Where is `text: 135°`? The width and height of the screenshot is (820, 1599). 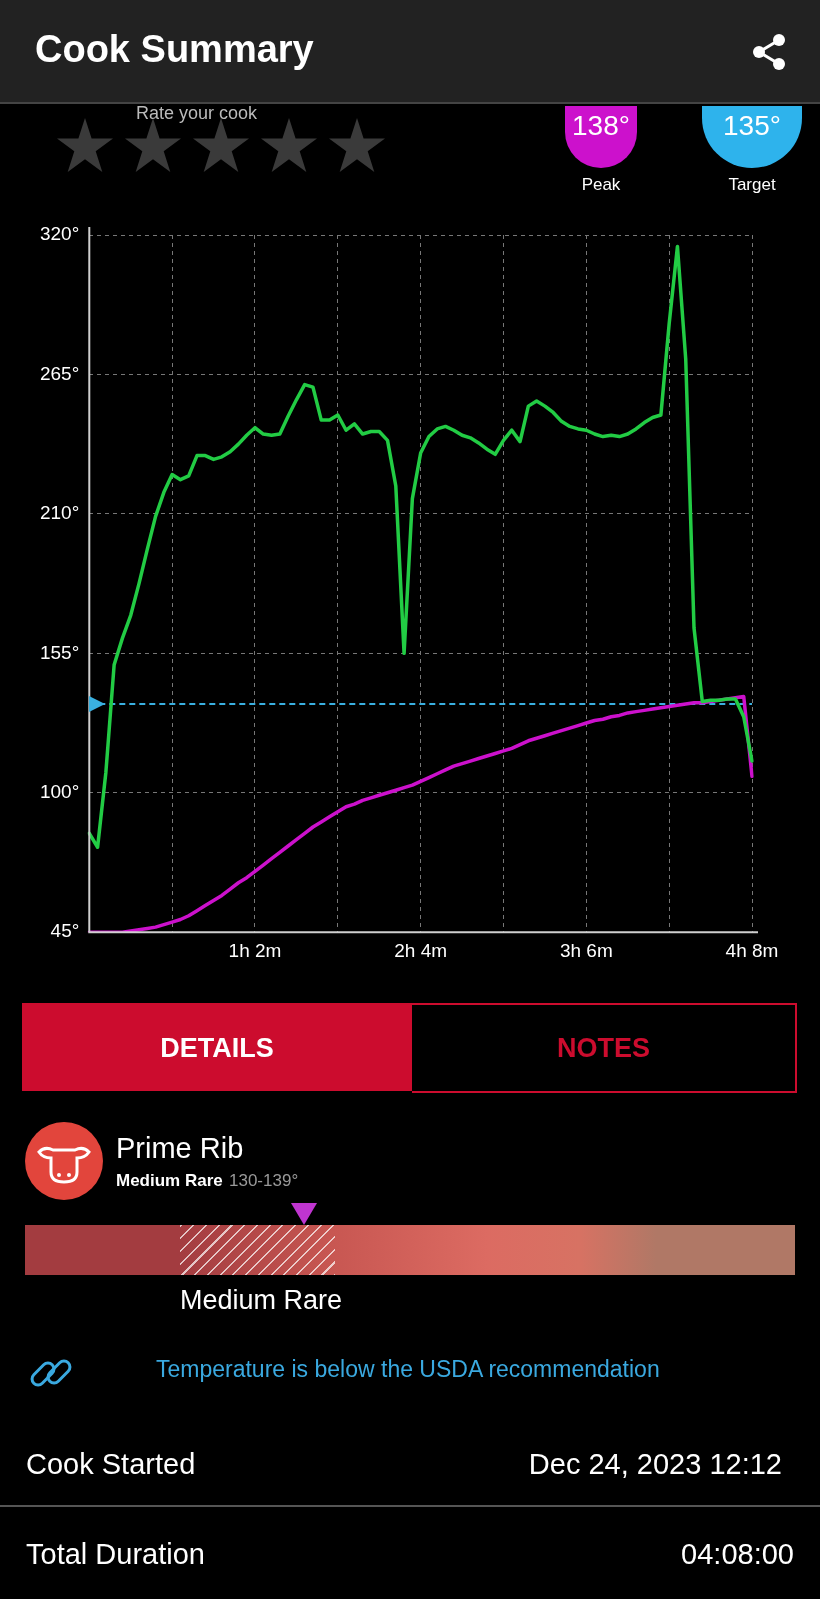
text: 135° is located at coordinates (752, 126).